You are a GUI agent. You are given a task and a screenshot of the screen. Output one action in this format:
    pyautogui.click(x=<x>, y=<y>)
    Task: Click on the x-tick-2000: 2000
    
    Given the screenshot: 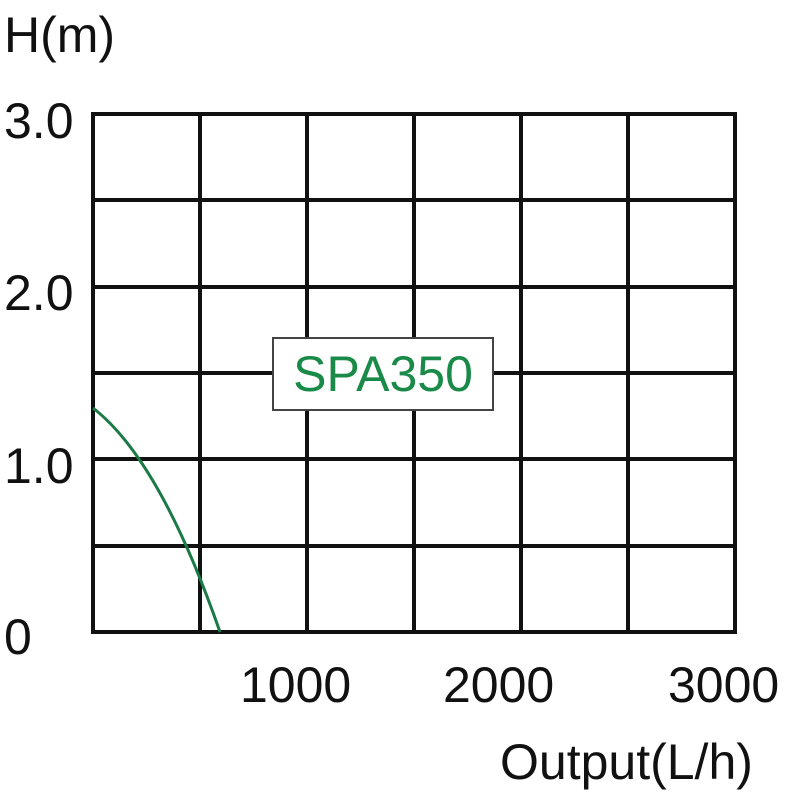 What is the action you would take?
    pyautogui.click(x=499, y=685)
    